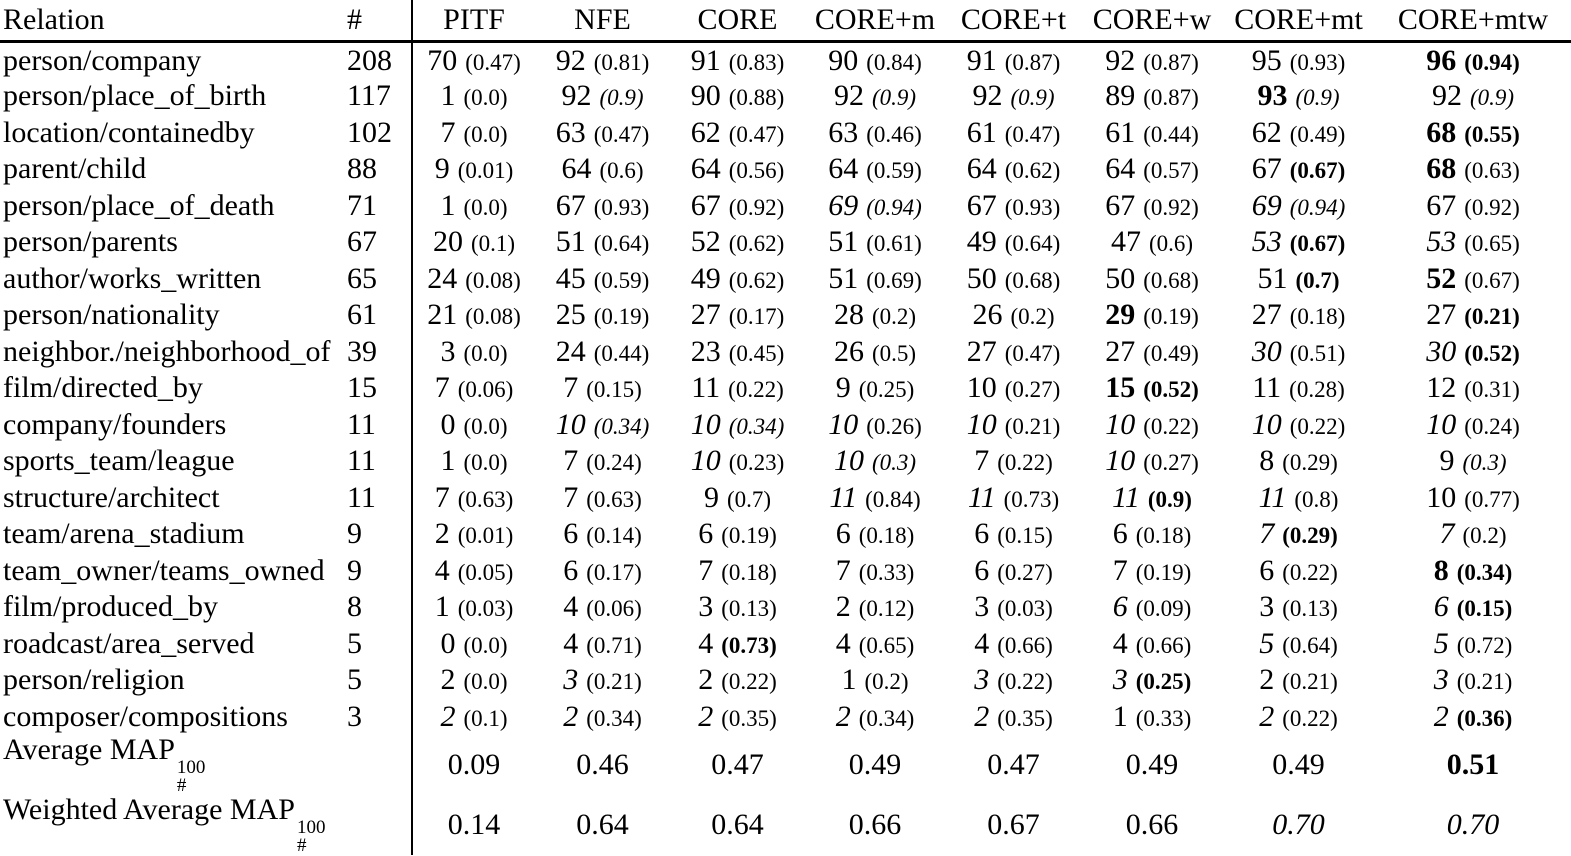 Image resolution: width=1571 pixels, height=856 pixels. I want to click on score-cell: 30 (0.52), so click(1473, 352).